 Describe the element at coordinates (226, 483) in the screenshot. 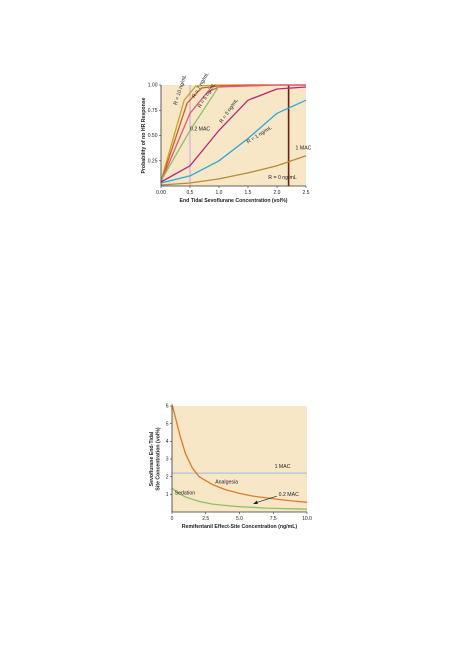

I see `series-label: Analgesia` at that location.